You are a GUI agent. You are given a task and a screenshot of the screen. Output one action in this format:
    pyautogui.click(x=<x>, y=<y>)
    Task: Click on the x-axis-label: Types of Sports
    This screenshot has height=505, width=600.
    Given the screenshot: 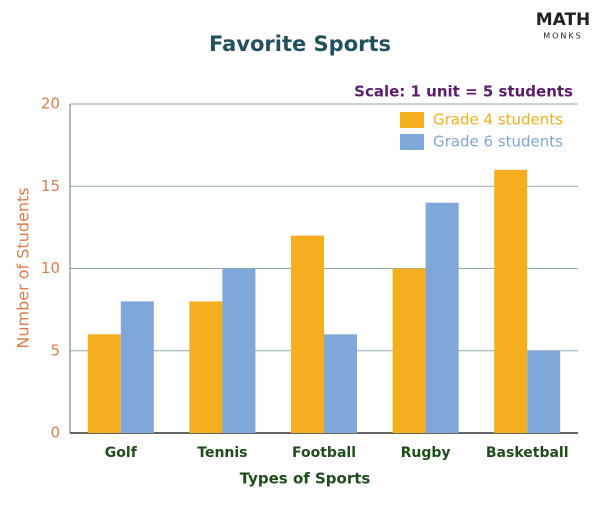 What is the action you would take?
    pyautogui.click(x=305, y=479)
    